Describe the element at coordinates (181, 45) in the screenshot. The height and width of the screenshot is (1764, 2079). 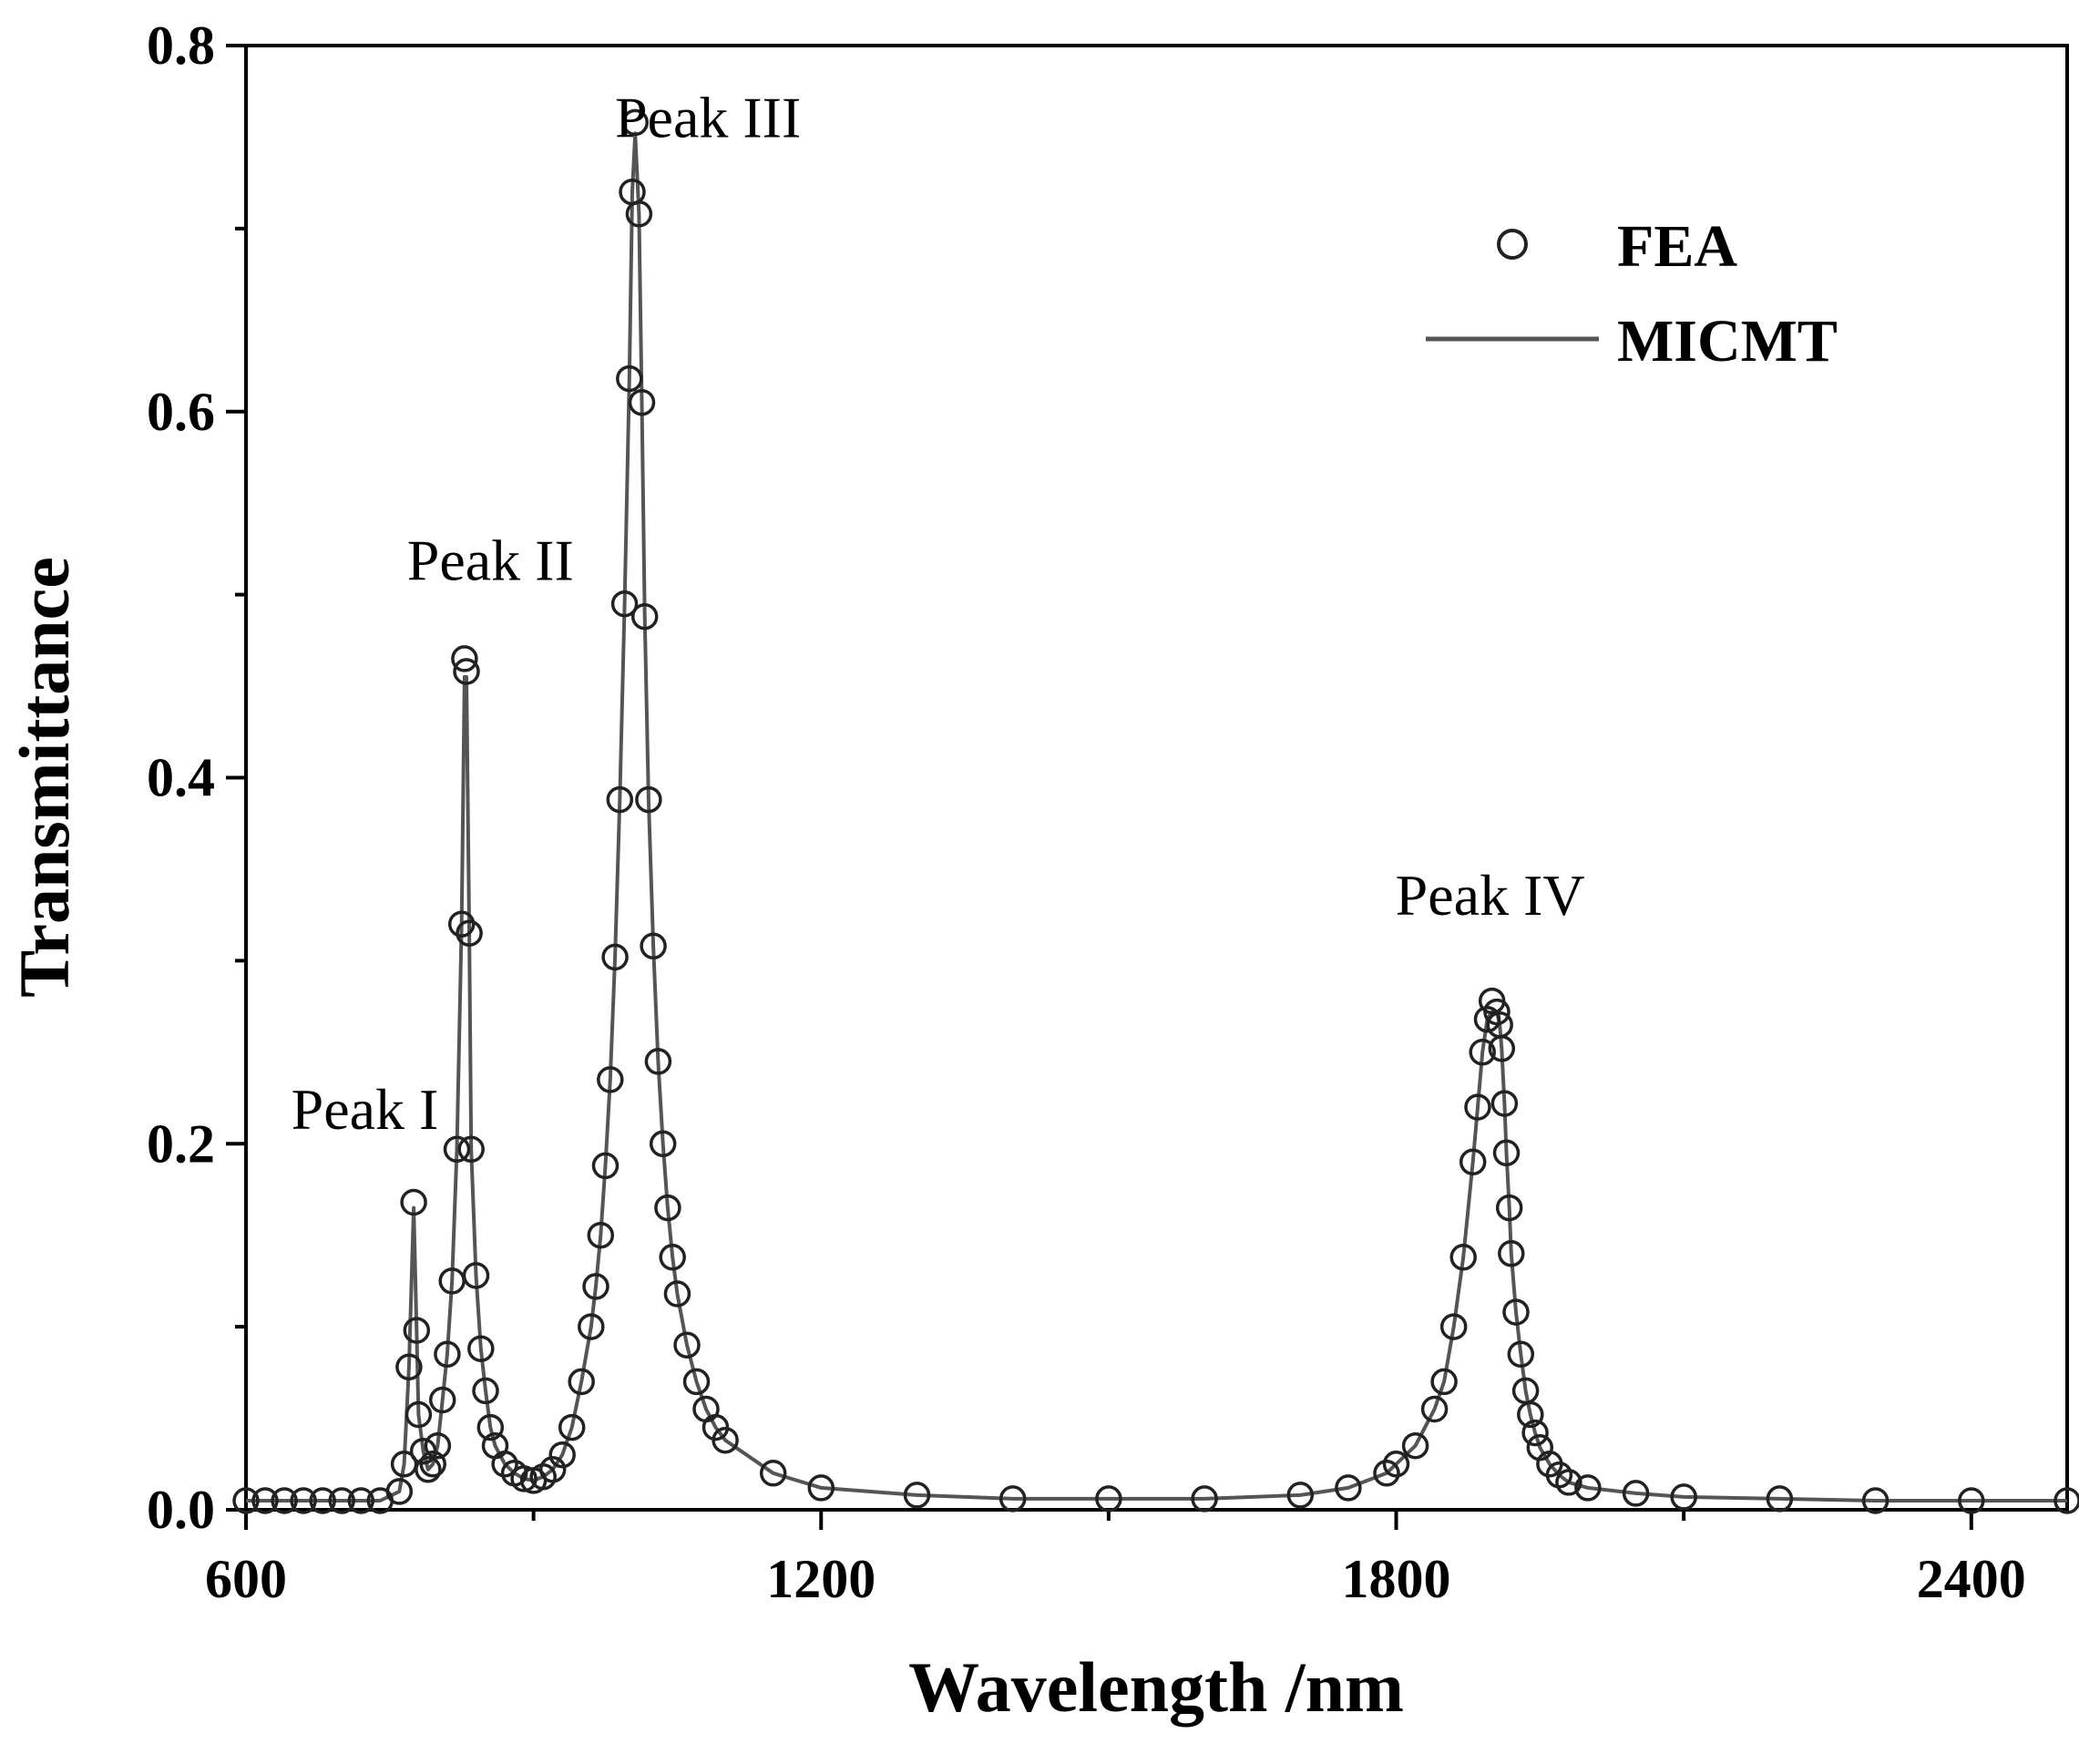
I see `y-tick-label: 0.8` at that location.